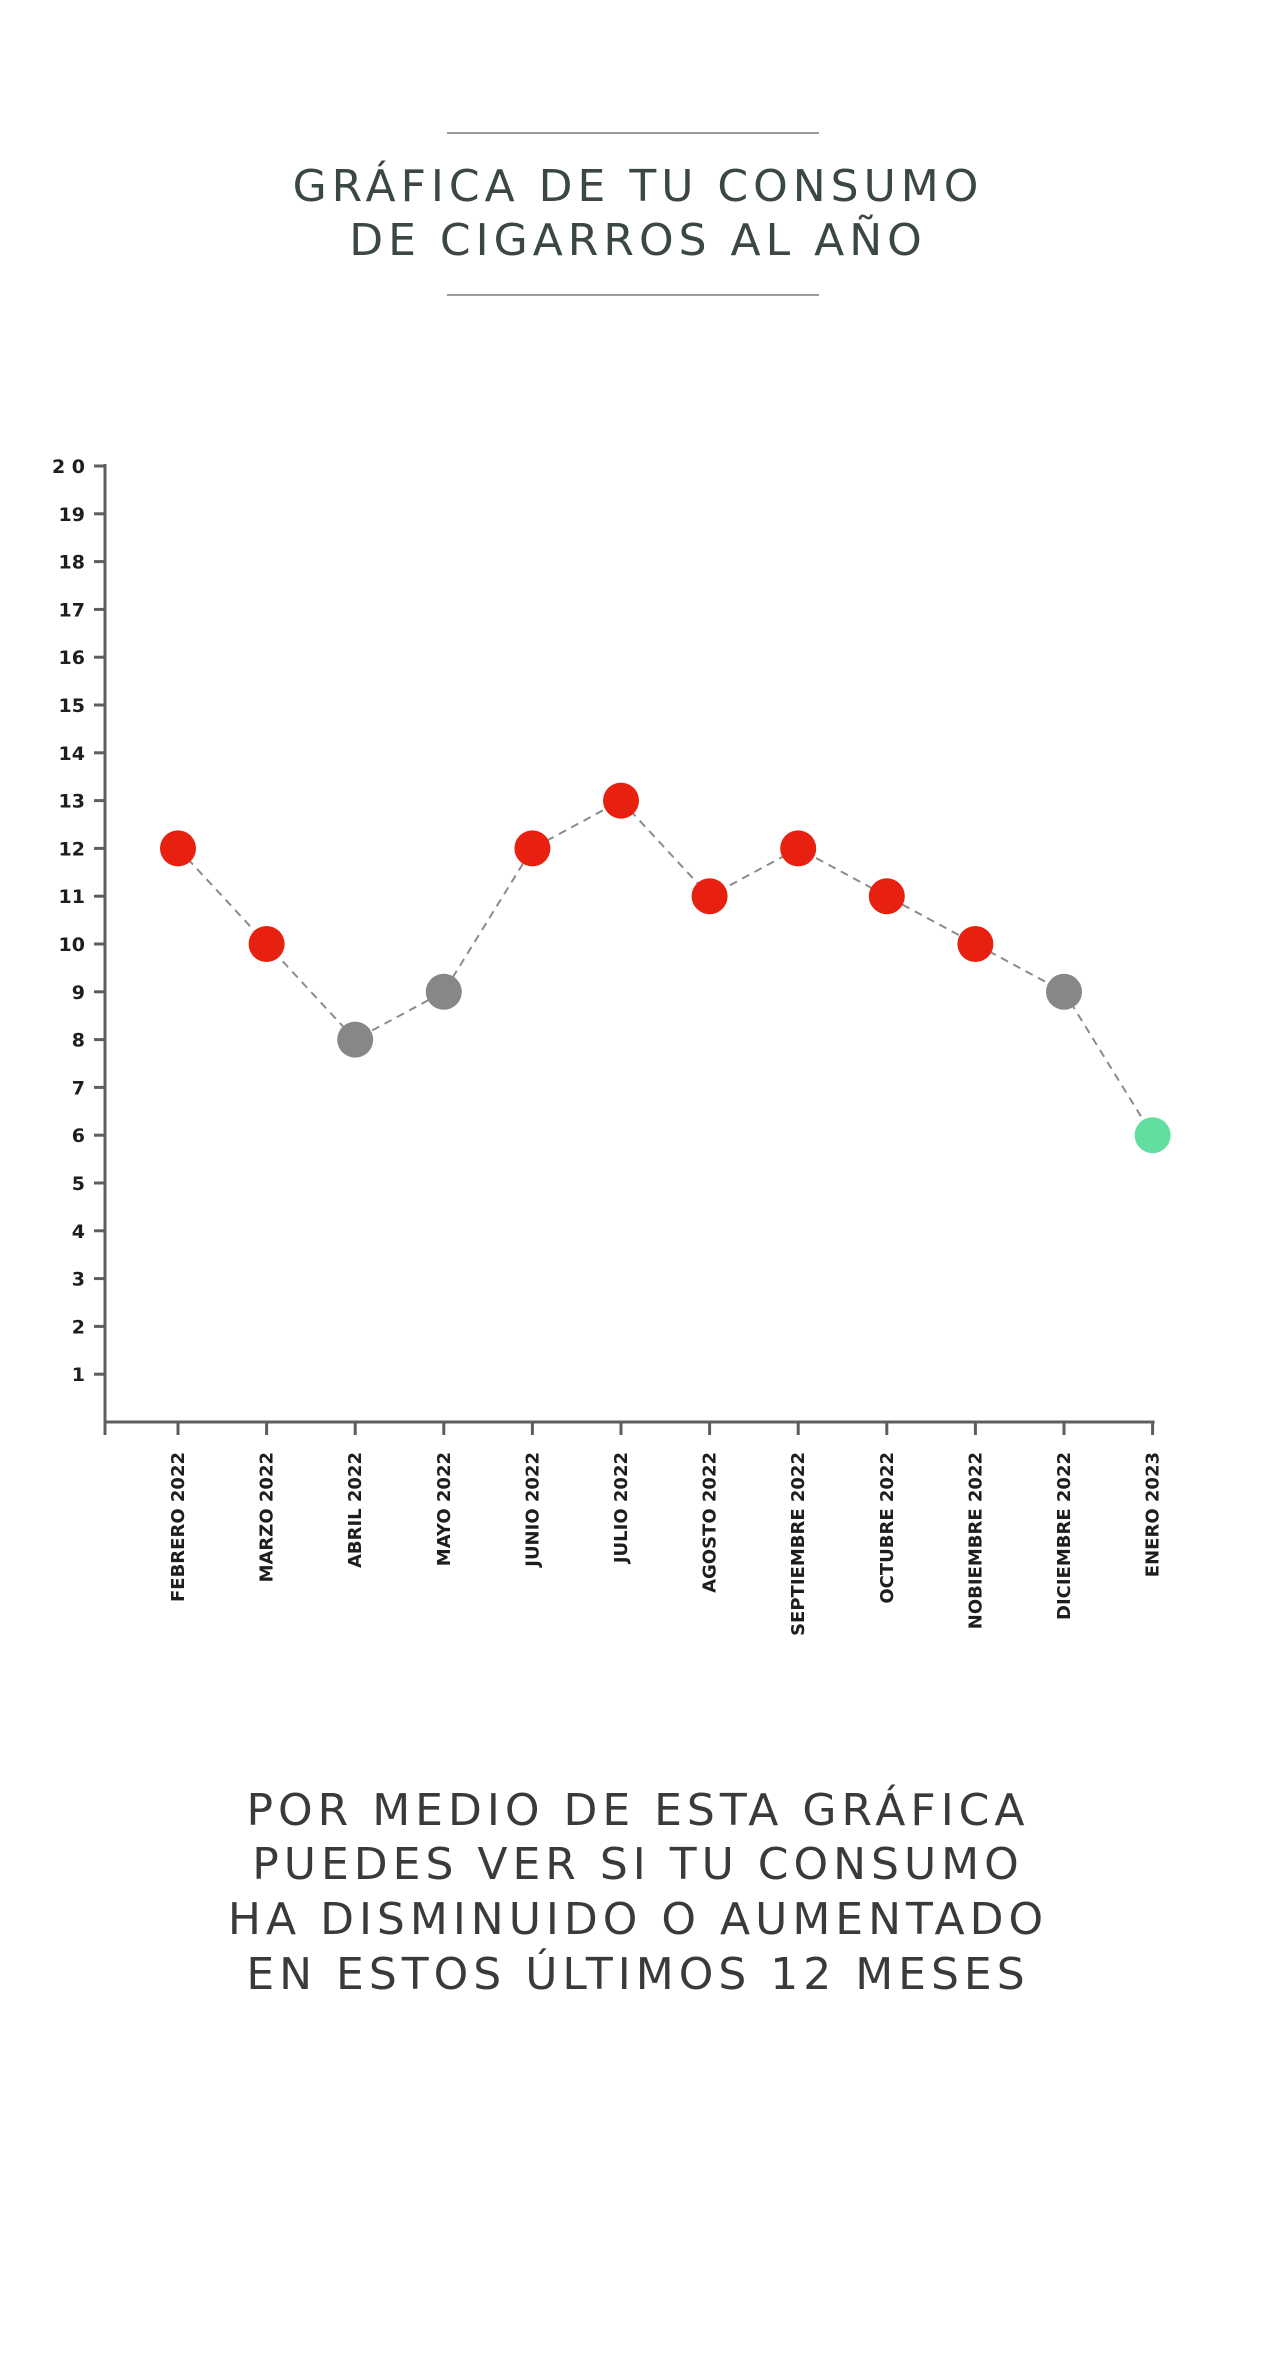  What do you see at coordinates (710, 1522) in the screenshot?
I see `x-tick-label: AGOSTO 2022` at bounding box center [710, 1522].